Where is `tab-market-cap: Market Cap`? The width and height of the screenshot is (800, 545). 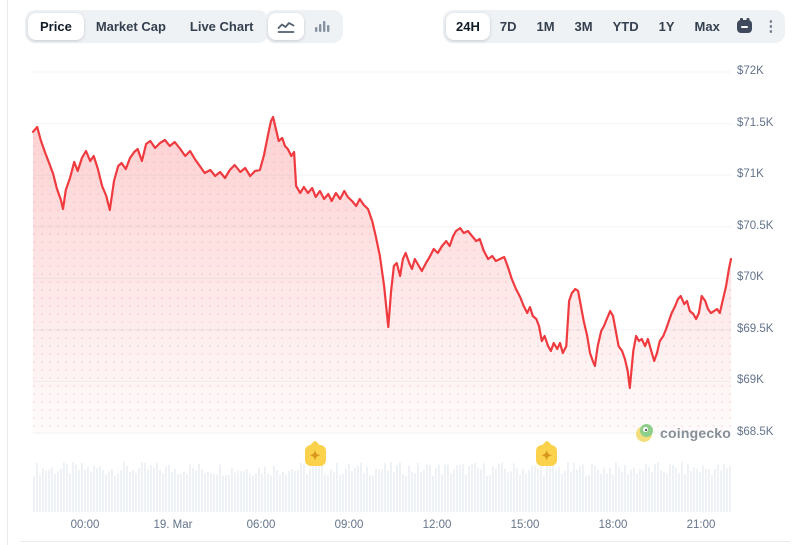 tab-market-cap: Market Cap is located at coordinates (131, 26).